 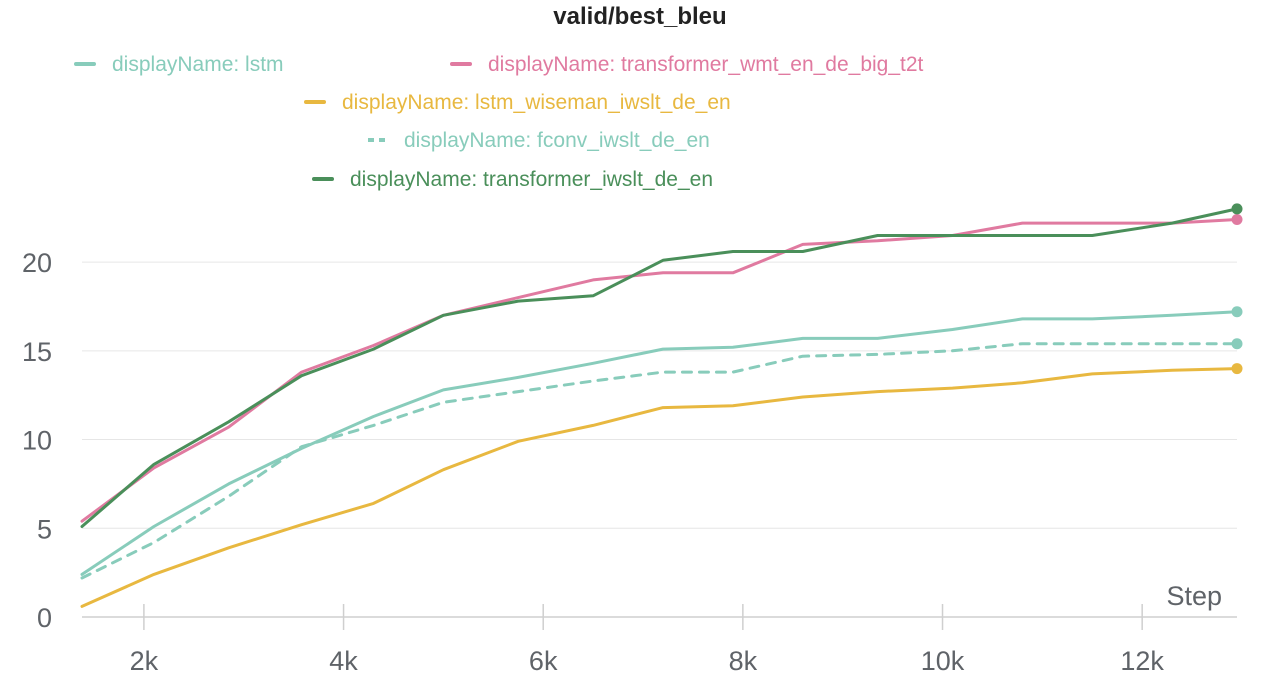 What do you see at coordinates (198, 64) in the screenshot?
I see `legend-label: displayName: lstm` at bounding box center [198, 64].